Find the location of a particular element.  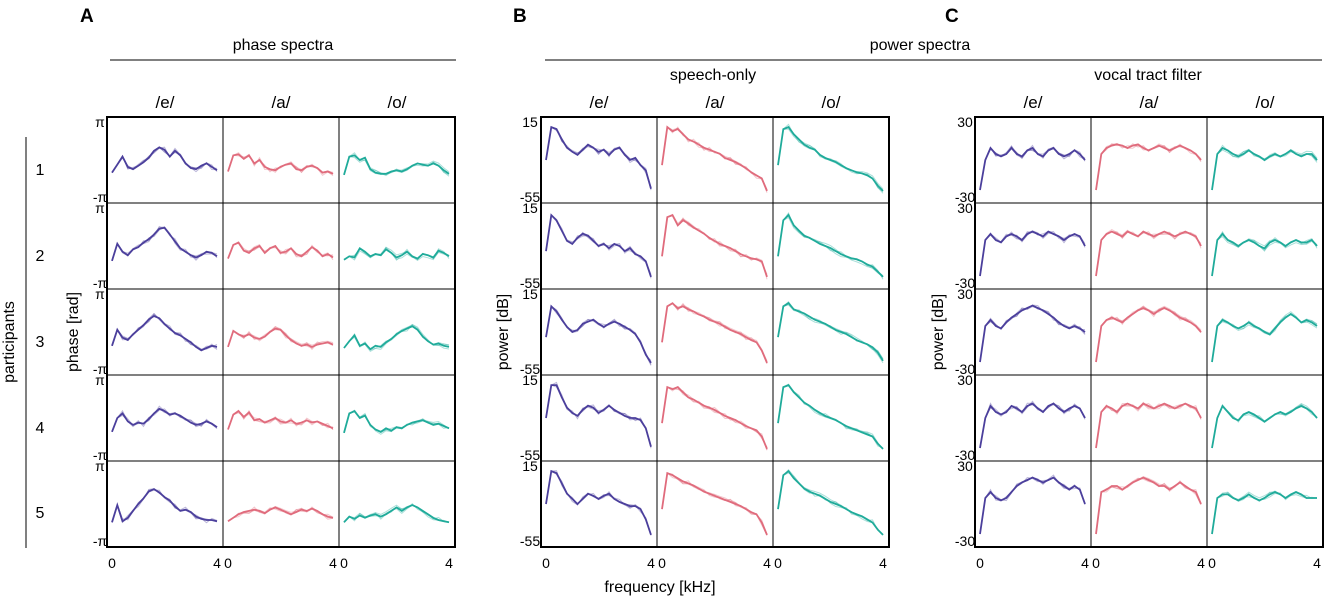

spectrum-c-p4-a is located at coordinates (1148, 425).